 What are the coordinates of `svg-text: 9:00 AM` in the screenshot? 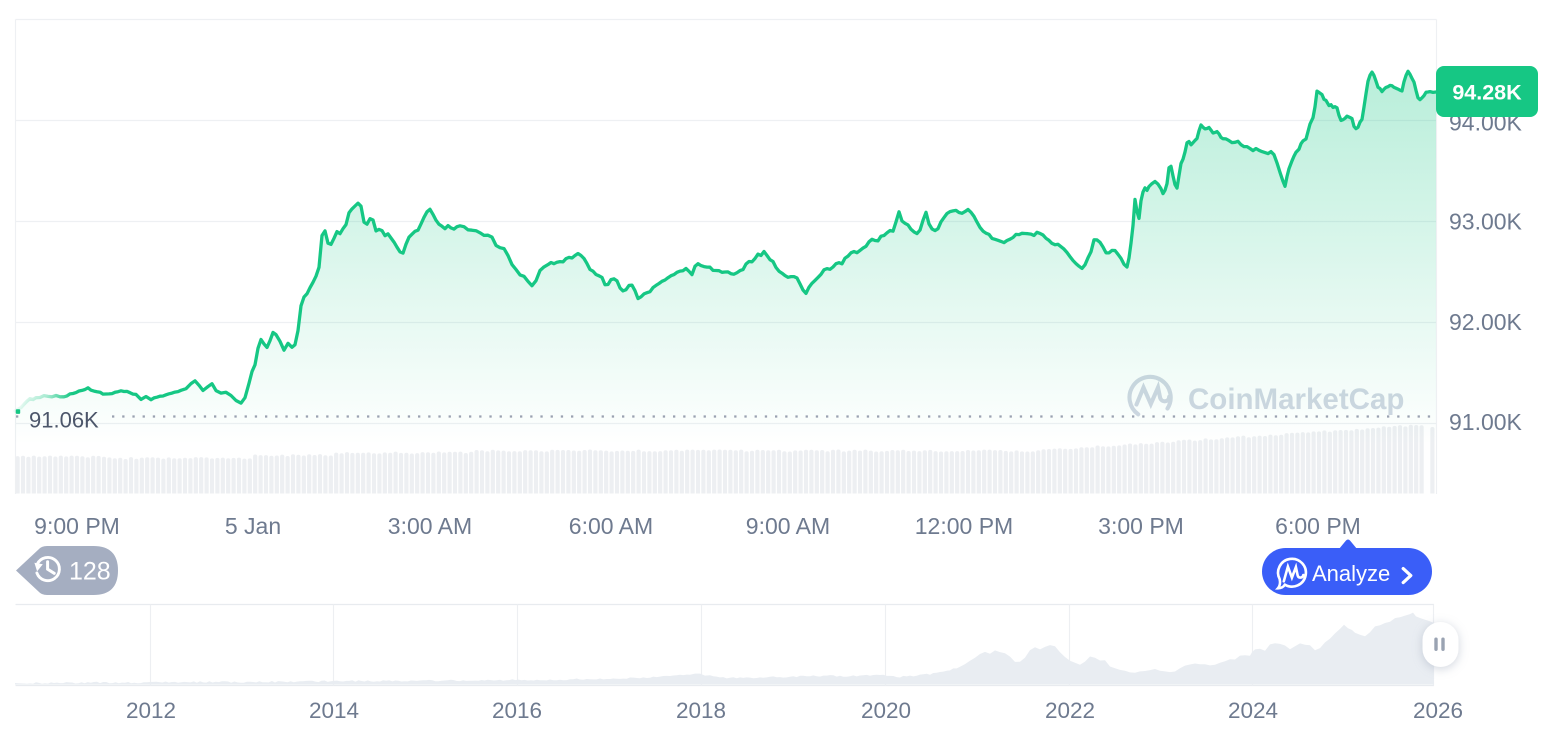 It's located at (788, 526).